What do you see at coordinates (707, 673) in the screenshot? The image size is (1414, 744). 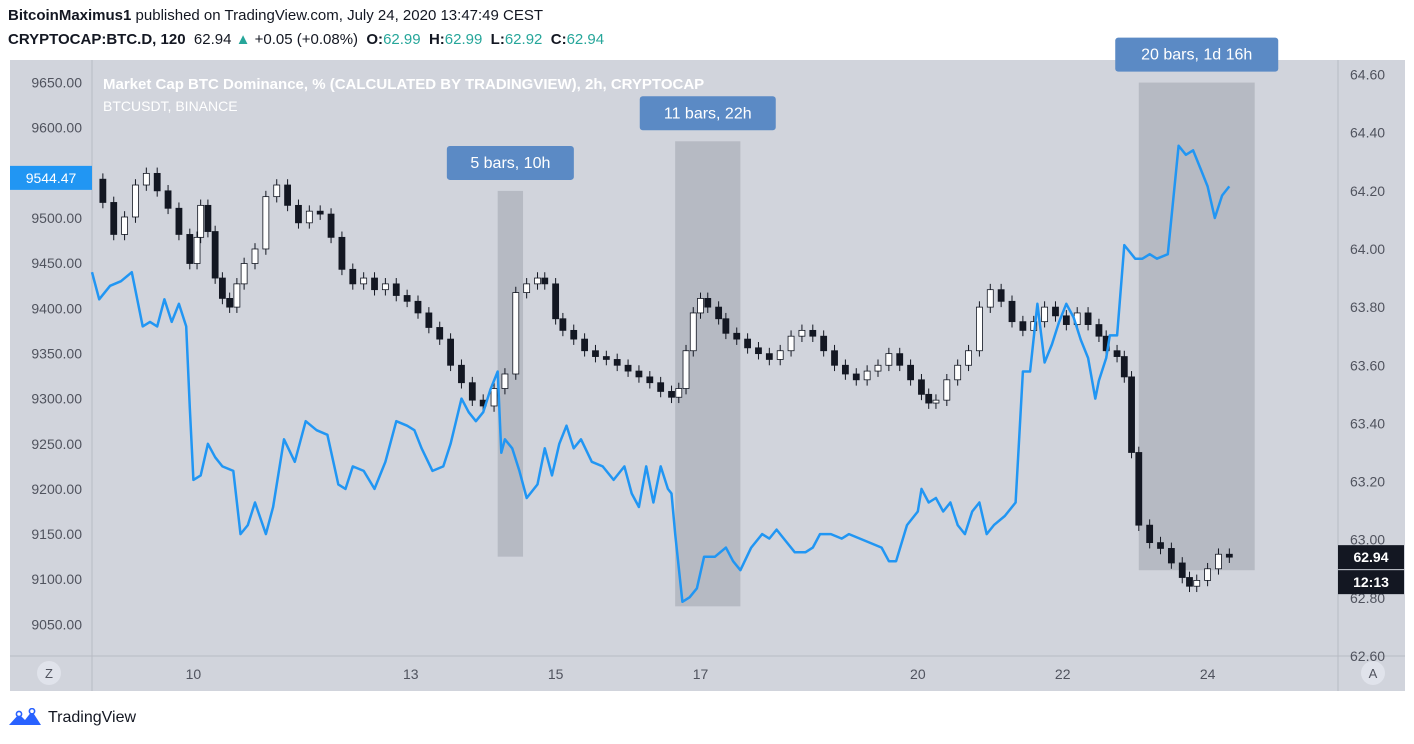 I see `time-scale` at bounding box center [707, 673].